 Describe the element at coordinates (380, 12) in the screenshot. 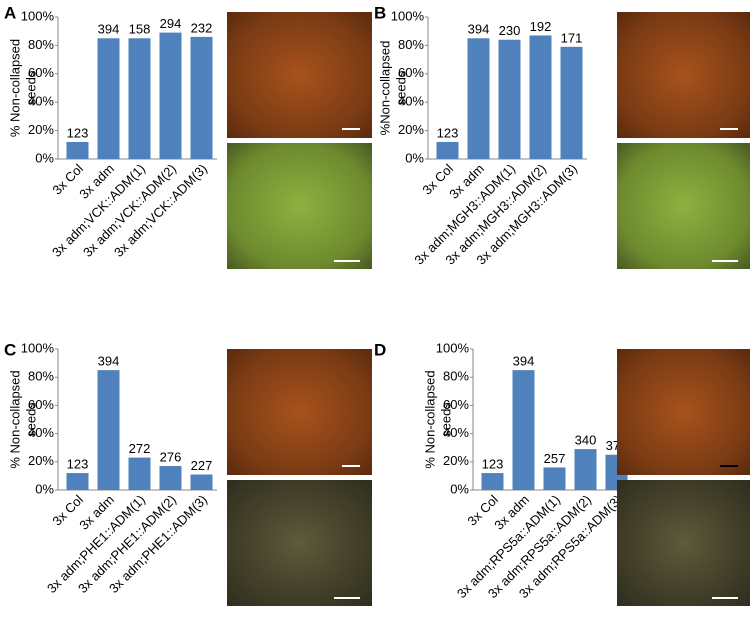

I see `panel-letter: B` at that location.